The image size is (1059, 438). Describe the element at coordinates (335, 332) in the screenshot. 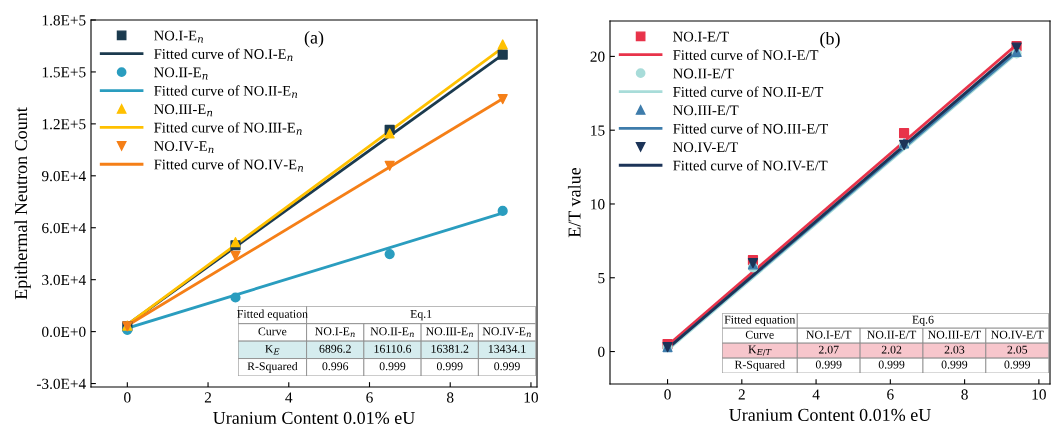

I see `annotation: NO.I-E$_{n}$` at that location.